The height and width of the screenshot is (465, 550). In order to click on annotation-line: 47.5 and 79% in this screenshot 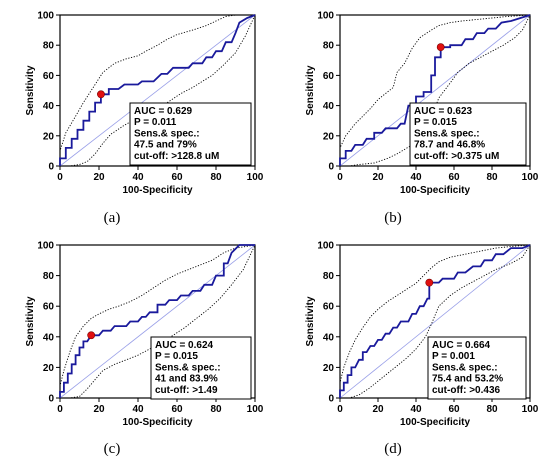, I will do `click(165, 145)`.